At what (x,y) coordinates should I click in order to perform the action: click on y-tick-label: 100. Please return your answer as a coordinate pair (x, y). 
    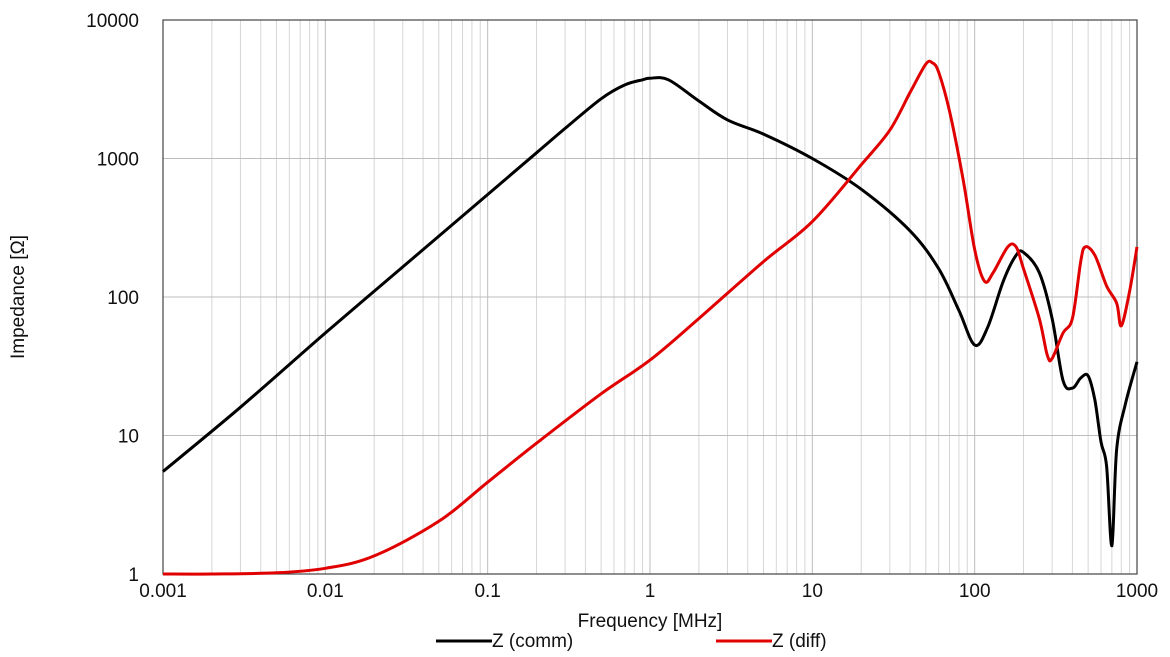
    Looking at the image, I should click on (123, 298).